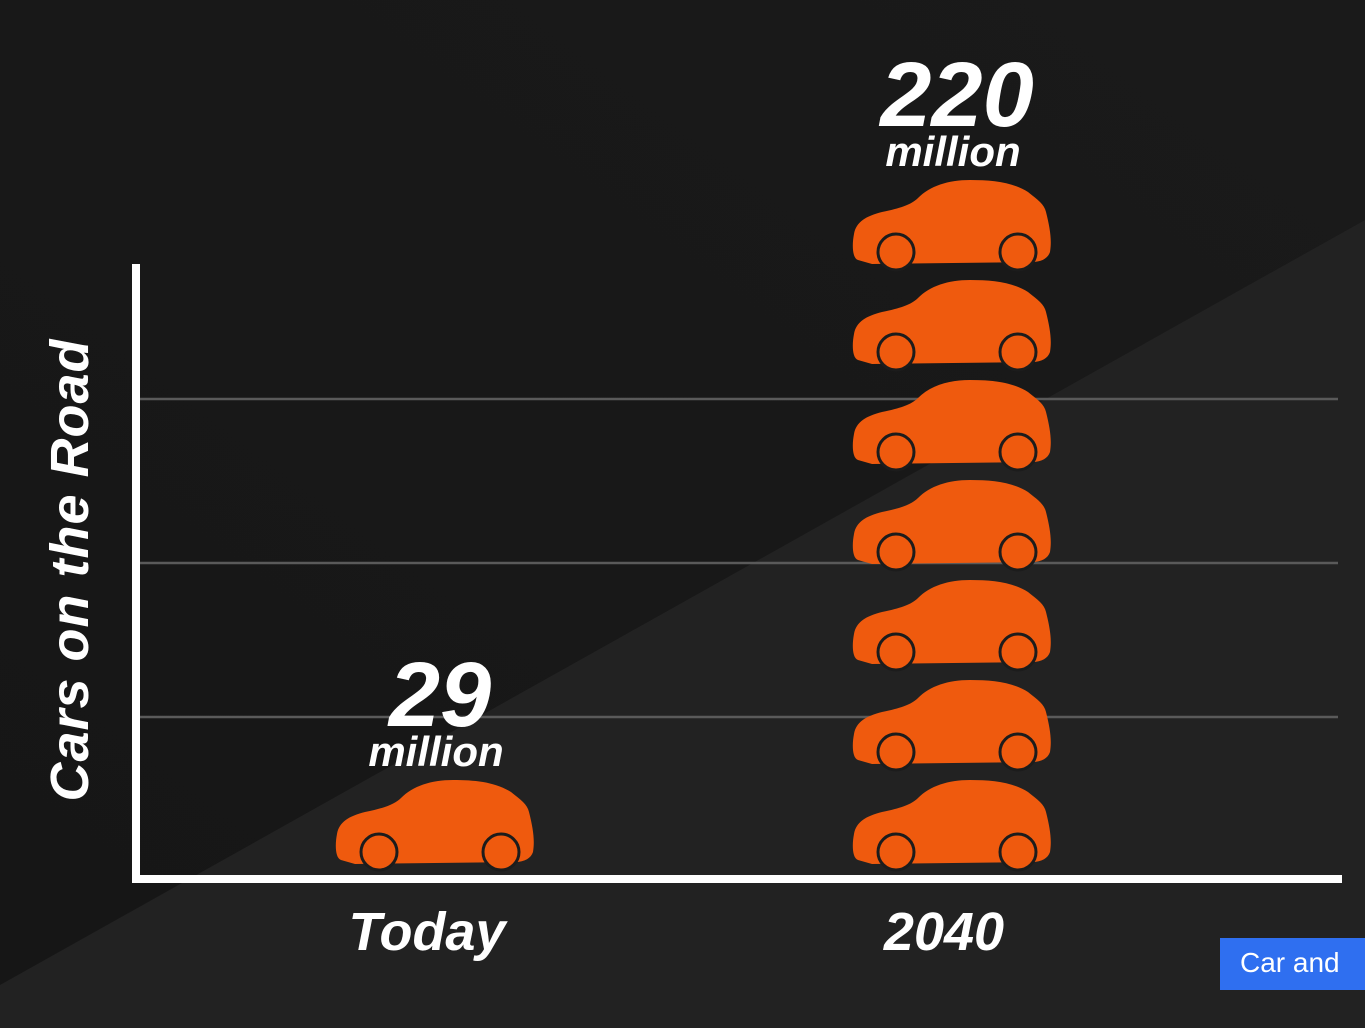 The width and height of the screenshot is (1365, 1028). Describe the element at coordinates (439, 695) in the screenshot. I see `value-label-number: 29` at that location.